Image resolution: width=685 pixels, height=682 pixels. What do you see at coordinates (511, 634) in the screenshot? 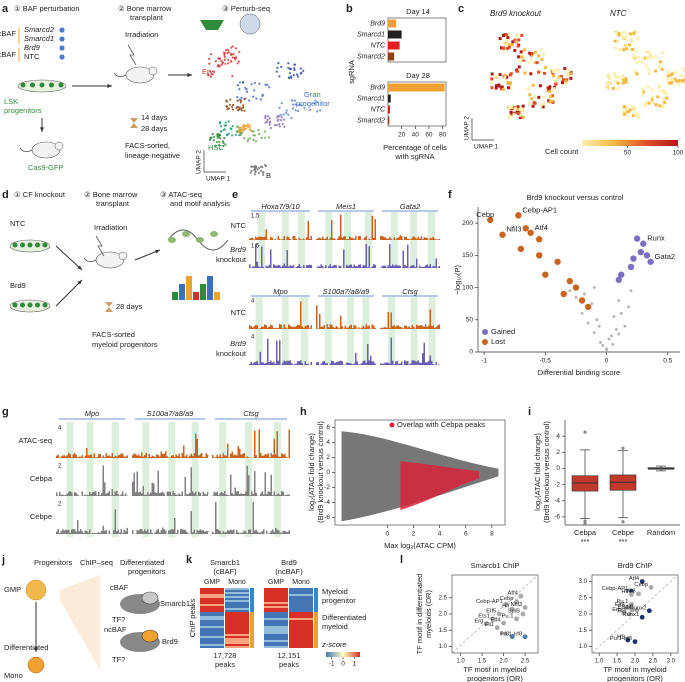
I see `point-label: Pu.1-Irf8` at bounding box center [511, 634].